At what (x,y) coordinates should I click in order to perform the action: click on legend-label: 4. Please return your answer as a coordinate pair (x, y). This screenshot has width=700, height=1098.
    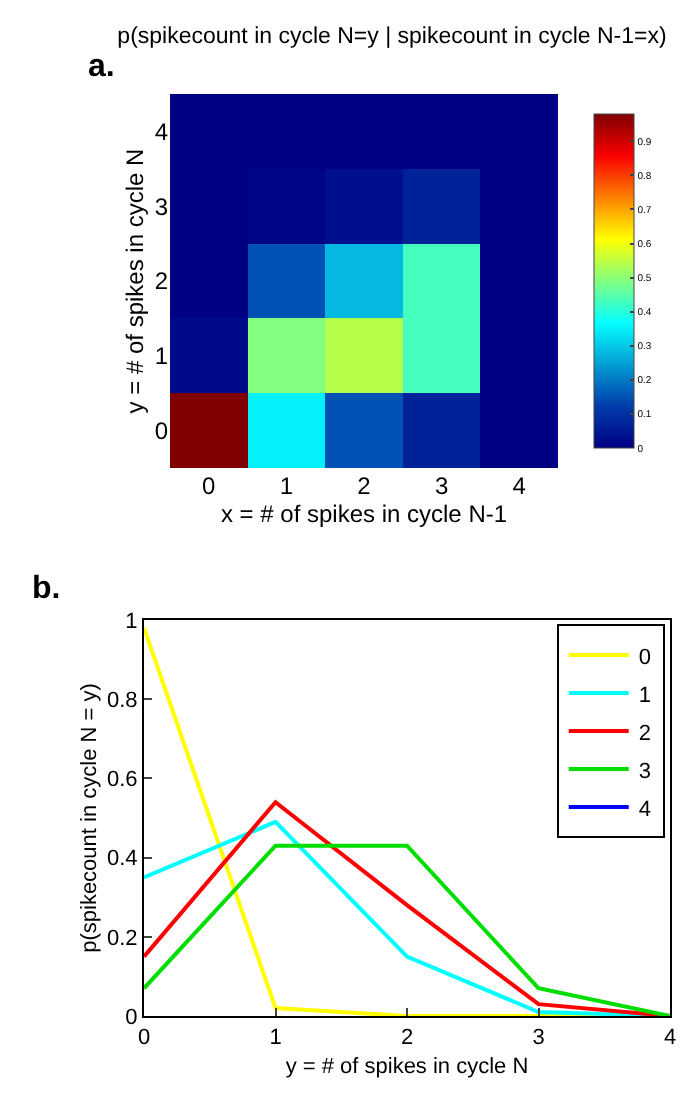
    Looking at the image, I should click on (644, 809).